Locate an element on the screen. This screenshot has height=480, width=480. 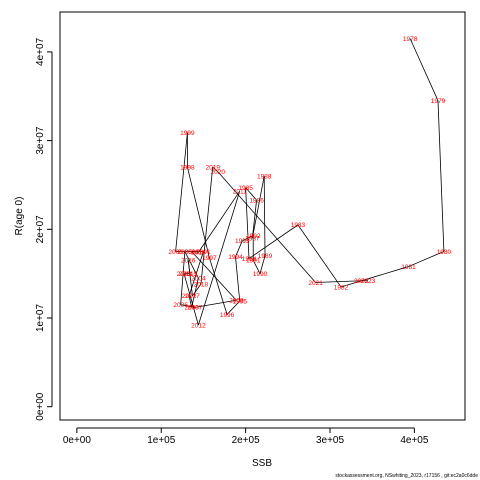
series-segment-1995-1996 is located at coordinates (233, 307).